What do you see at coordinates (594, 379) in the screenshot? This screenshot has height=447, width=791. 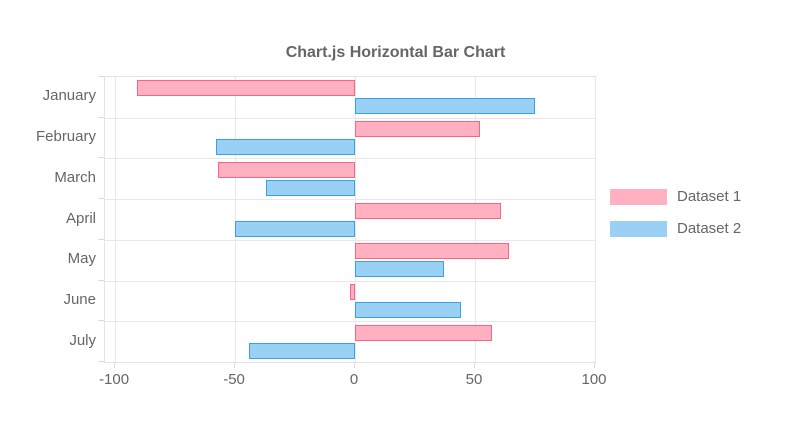 I see `x-tick-label: 100` at bounding box center [594, 379].